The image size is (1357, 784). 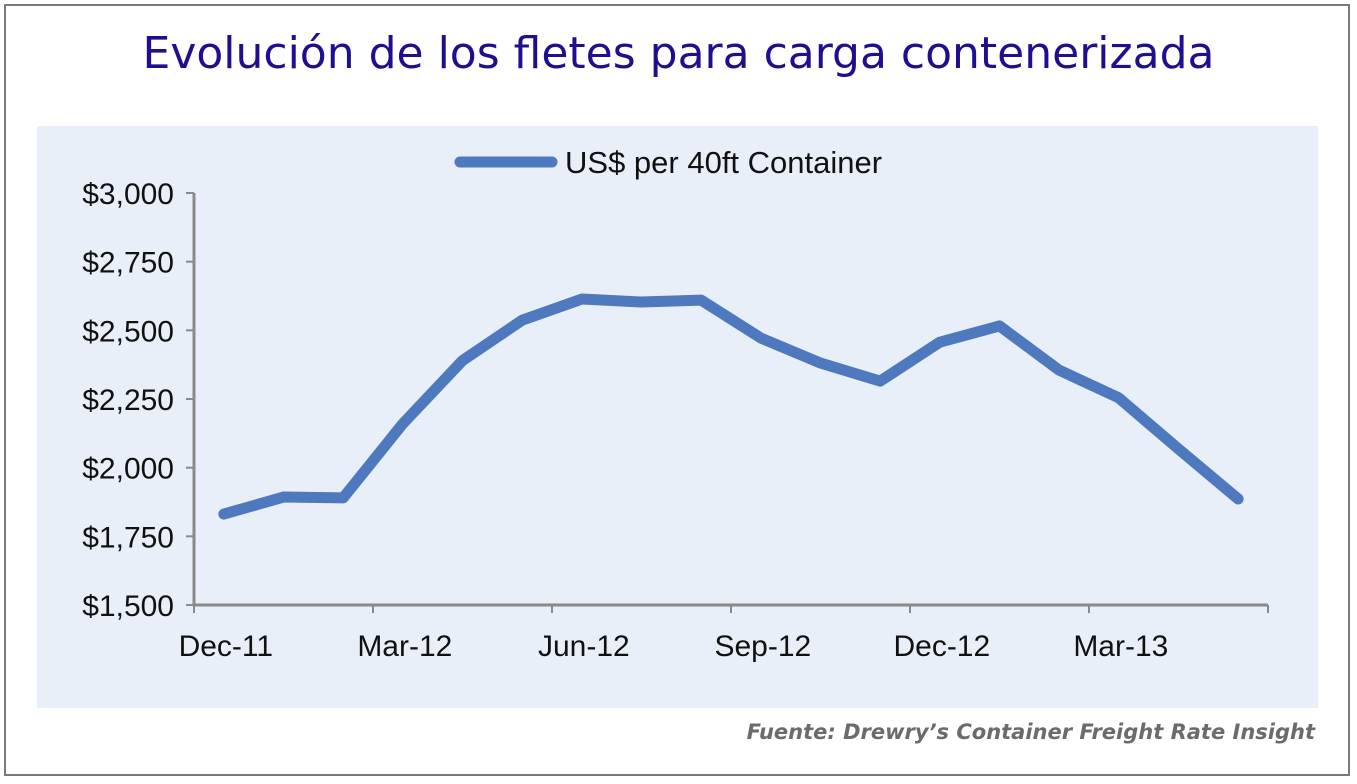 What do you see at coordinates (128, 469) in the screenshot?
I see `y-tick-label: $2,000` at bounding box center [128, 469].